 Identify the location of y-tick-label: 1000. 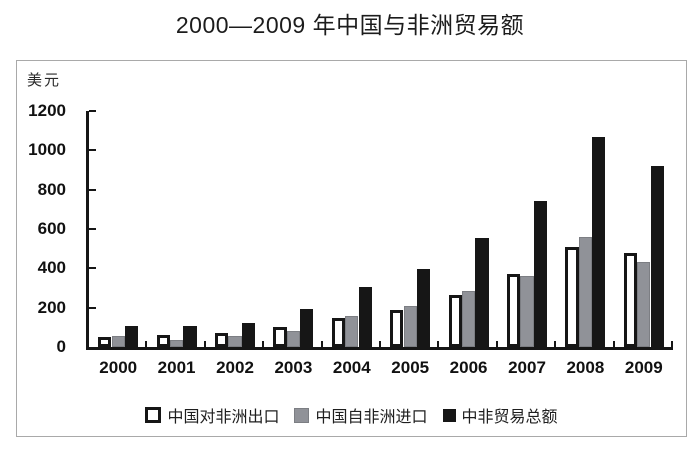
(47, 150).